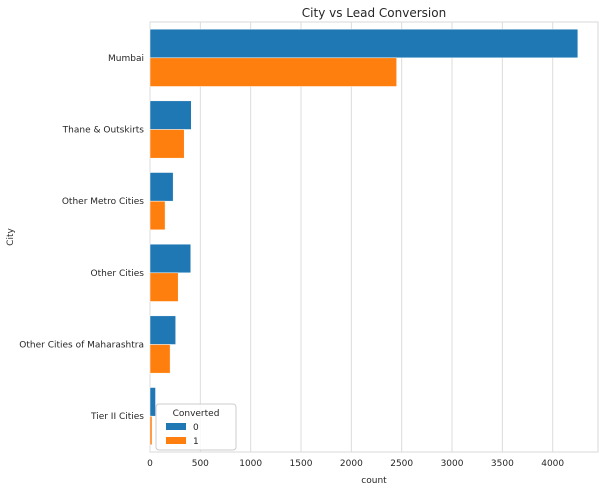  I want to click on x-tick-labels: 0 500 1000 1500 2000 2500 3000 3500 4000, so click(355, 464).